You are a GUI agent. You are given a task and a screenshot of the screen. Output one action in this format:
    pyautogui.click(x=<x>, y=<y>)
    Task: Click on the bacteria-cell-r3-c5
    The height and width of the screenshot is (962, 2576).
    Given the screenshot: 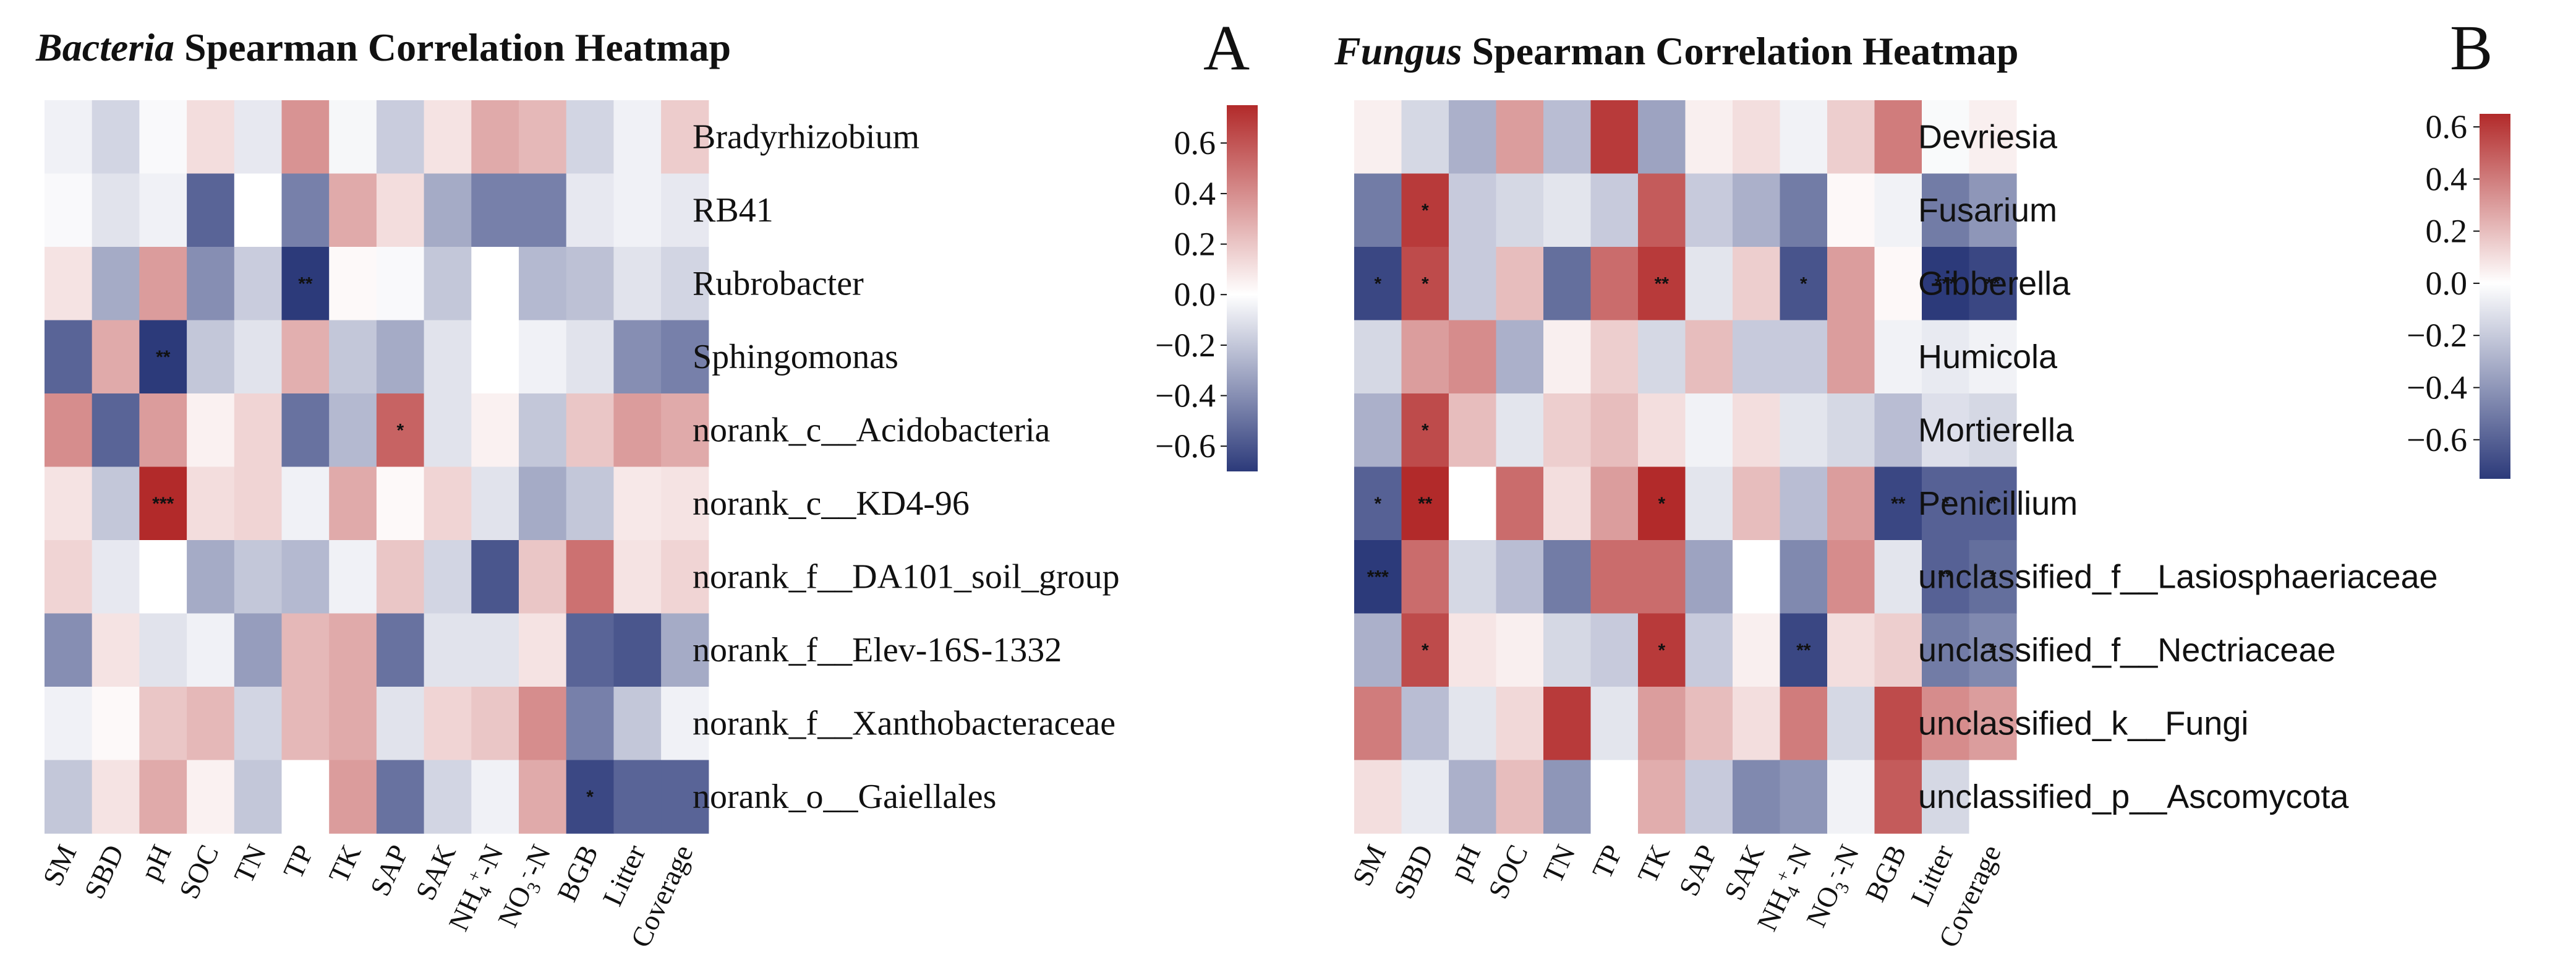 What is the action you would take?
    pyautogui.click(x=305, y=357)
    